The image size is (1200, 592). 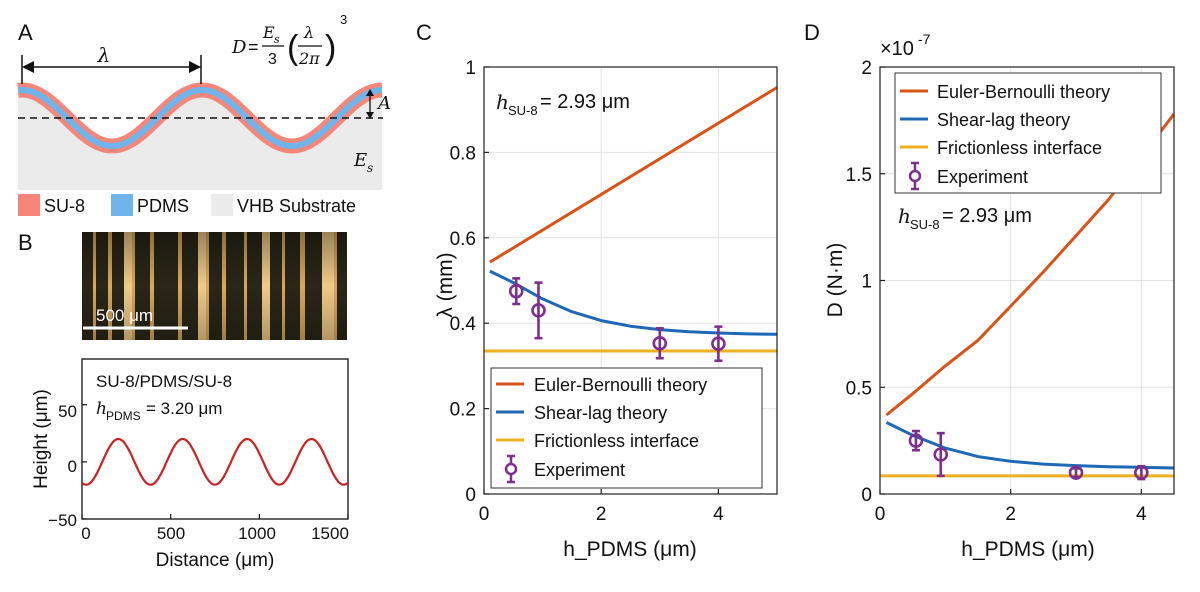 What do you see at coordinates (812, 32) in the screenshot?
I see `panel-label-d: D` at bounding box center [812, 32].